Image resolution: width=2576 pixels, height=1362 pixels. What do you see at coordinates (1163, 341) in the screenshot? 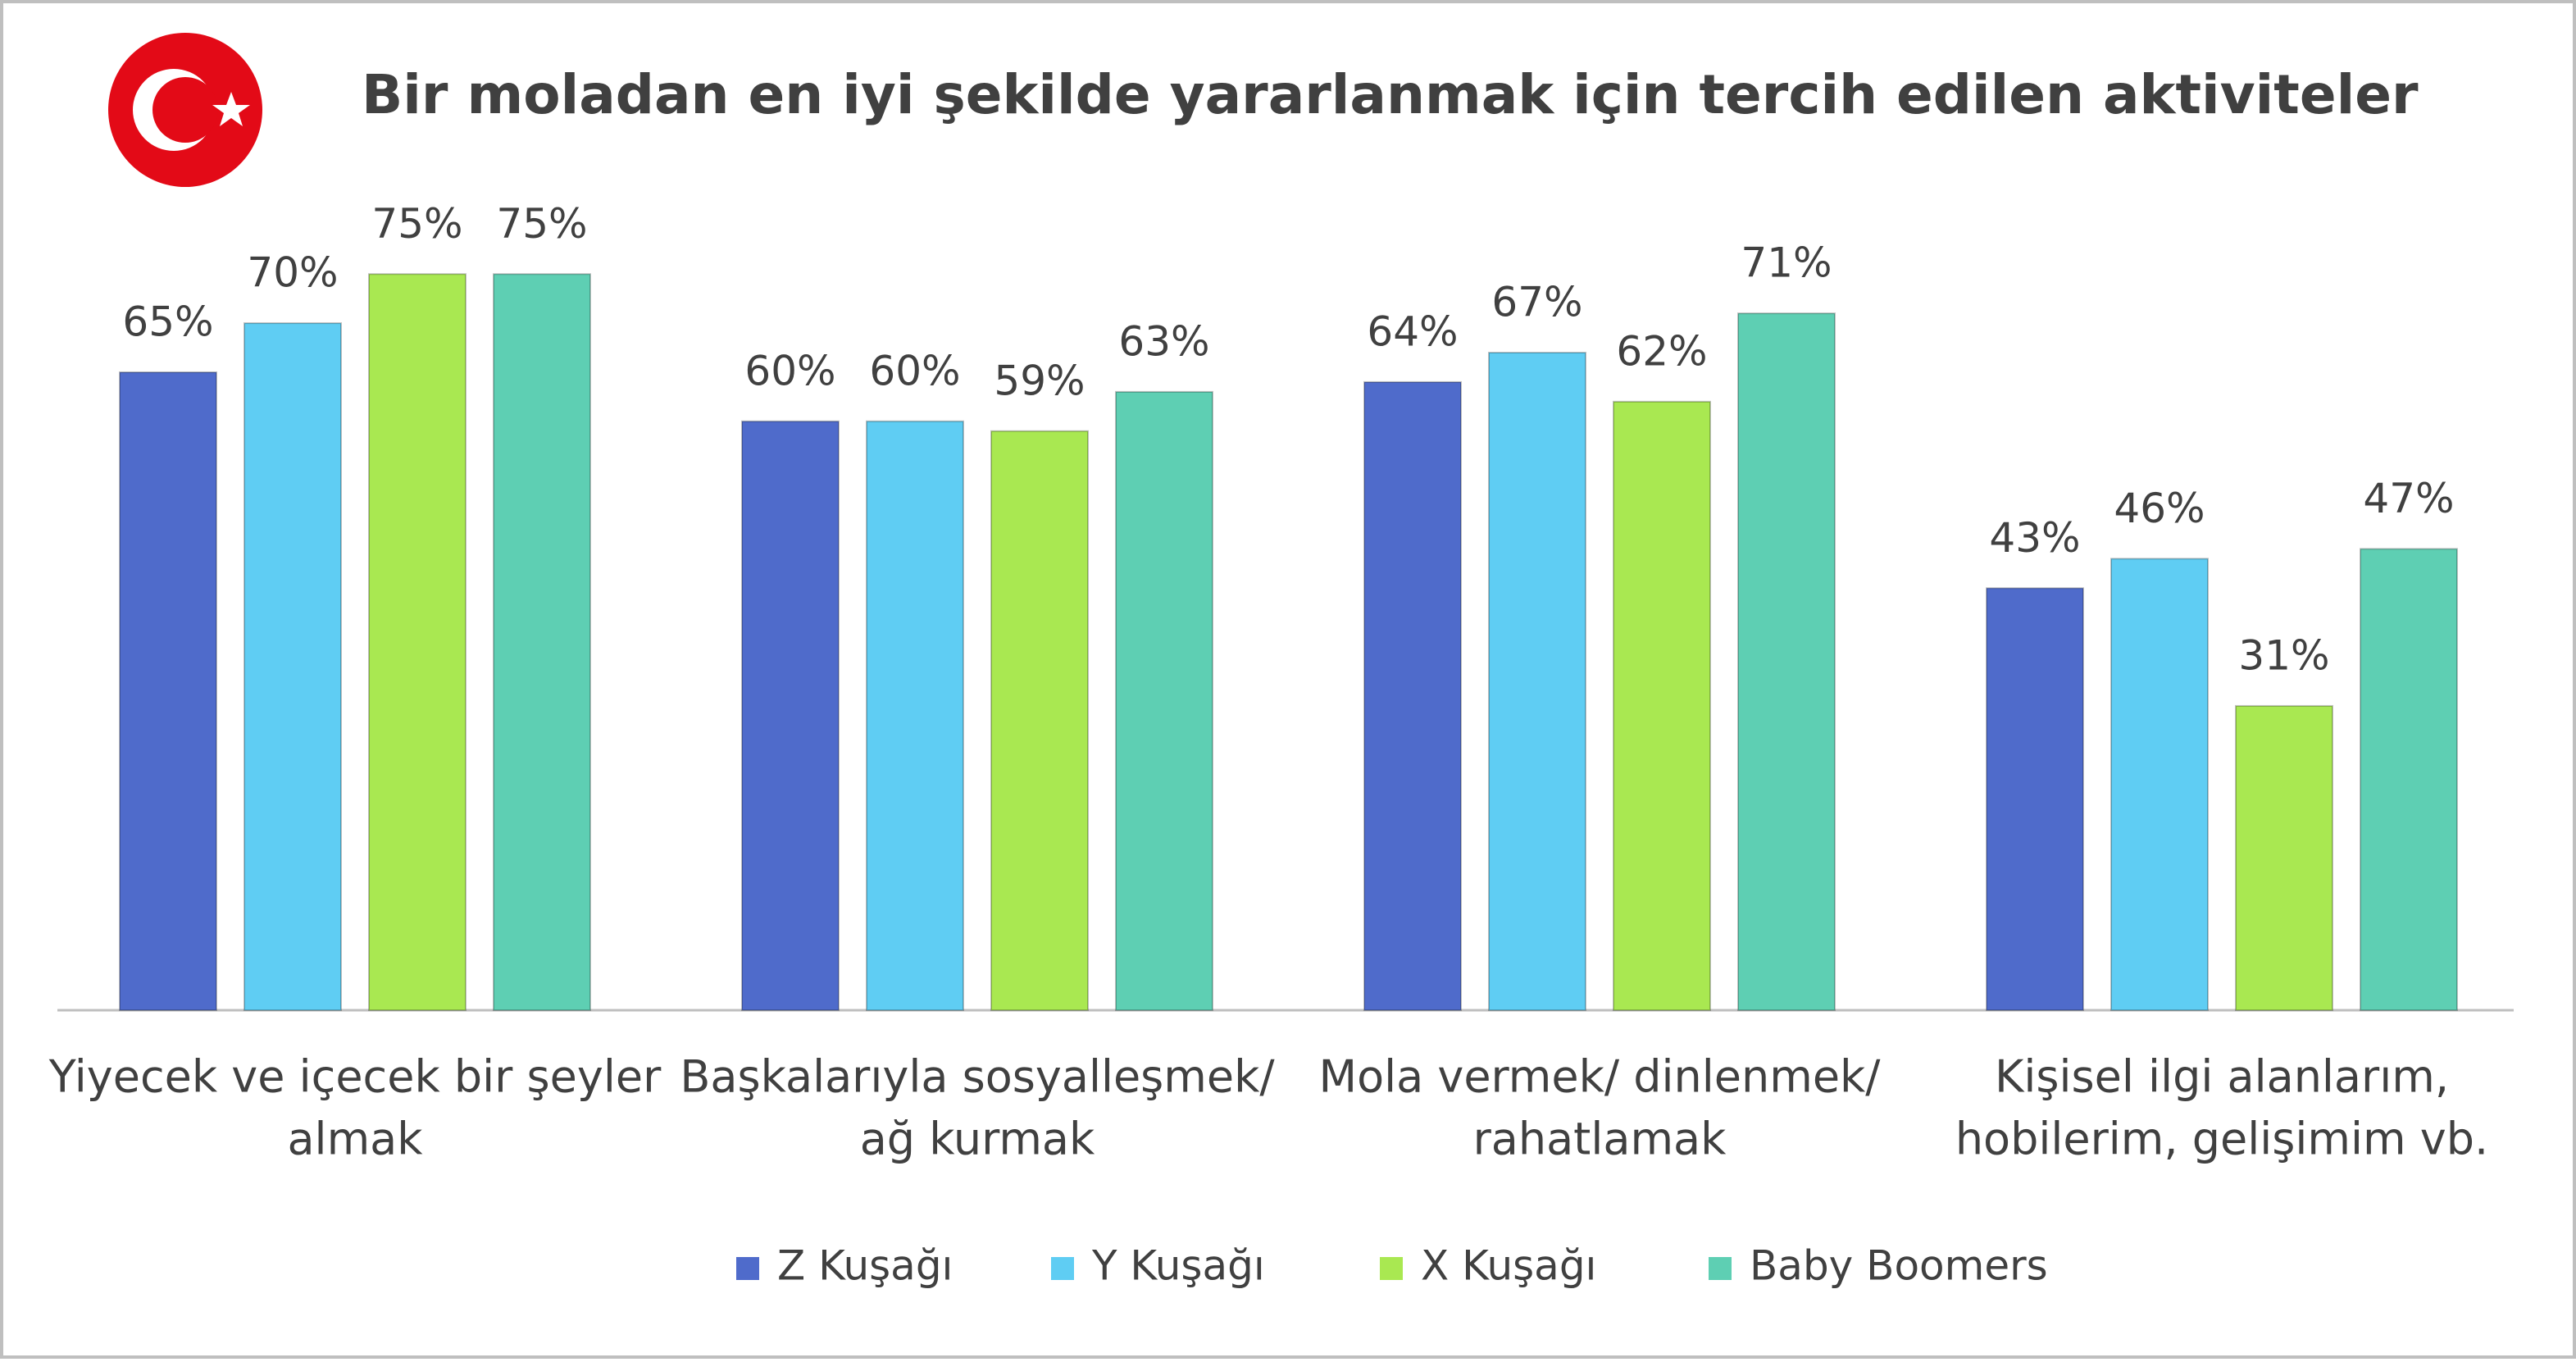
I see `value-label: 63%` at bounding box center [1163, 341].